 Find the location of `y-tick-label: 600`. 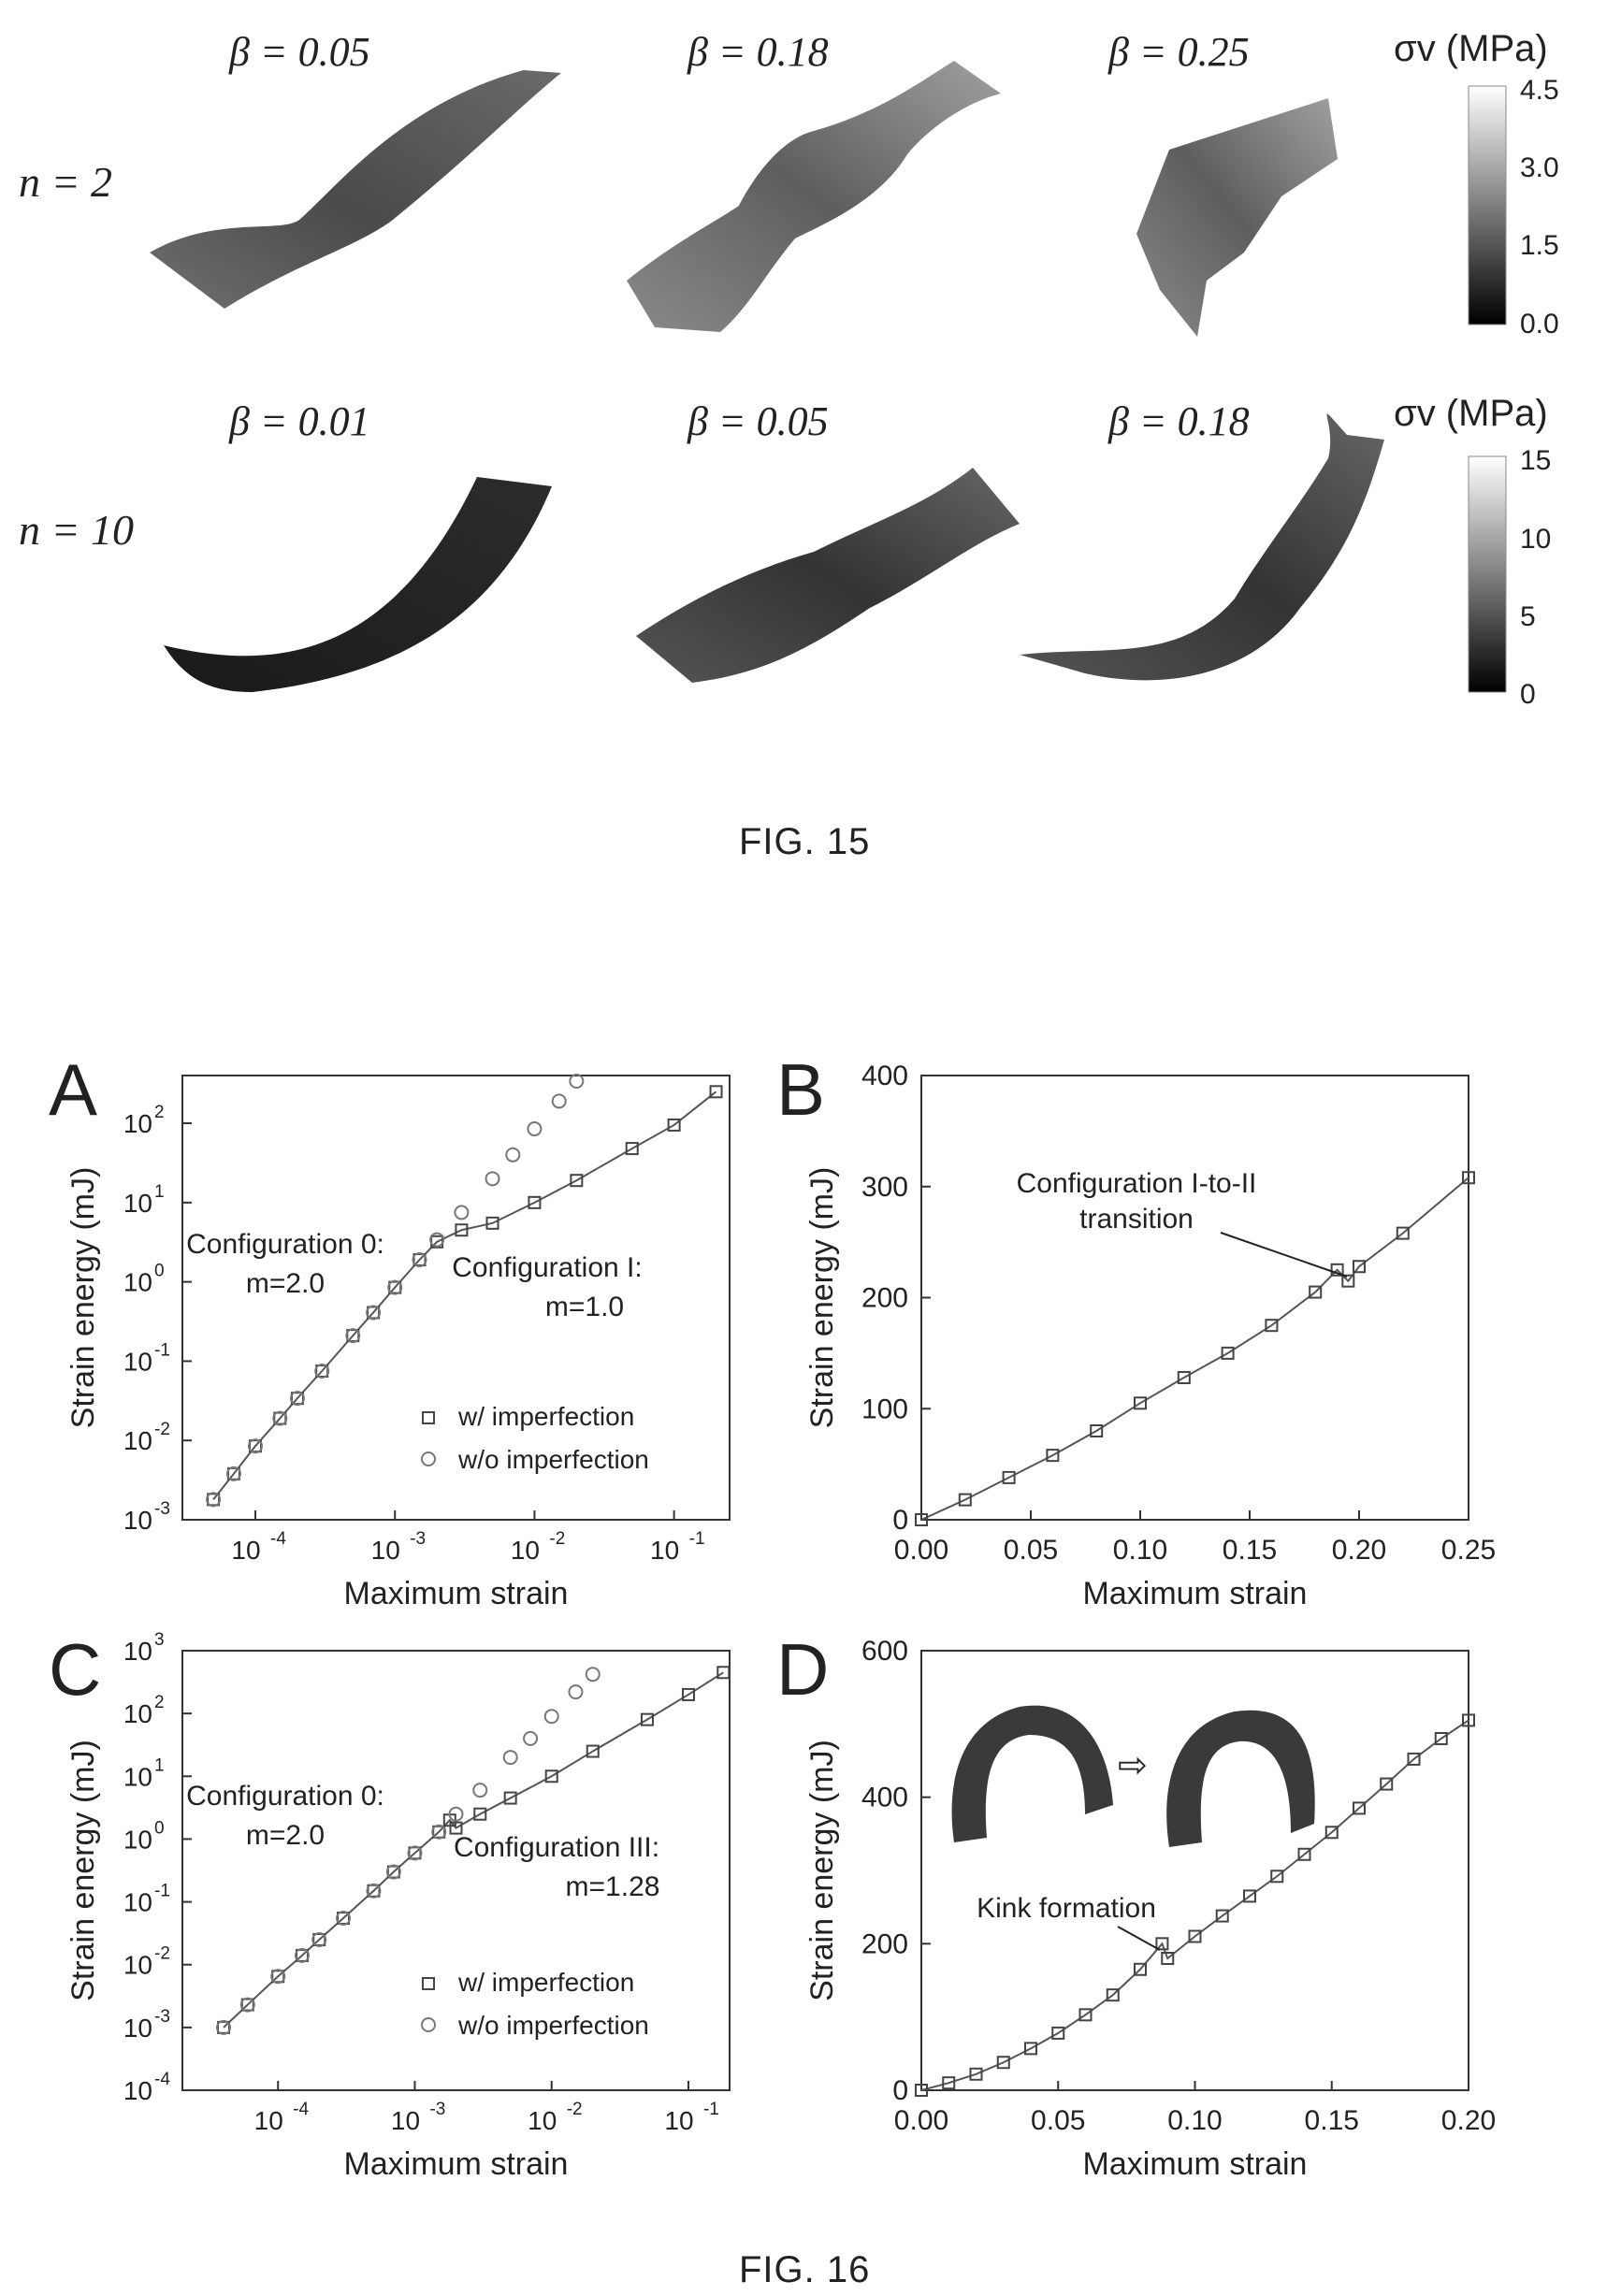

y-tick-label: 600 is located at coordinates (884, 1651).